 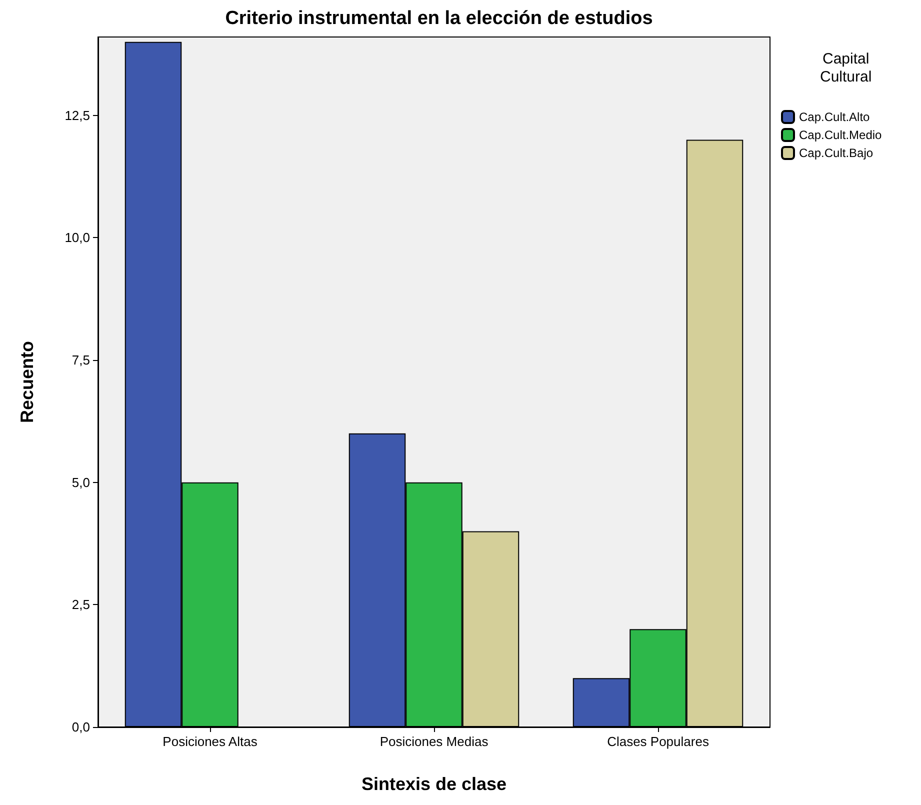 What do you see at coordinates (81, 482) in the screenshot?
I see `y-tick-label: 5,0` at bounding box center [81, 482].